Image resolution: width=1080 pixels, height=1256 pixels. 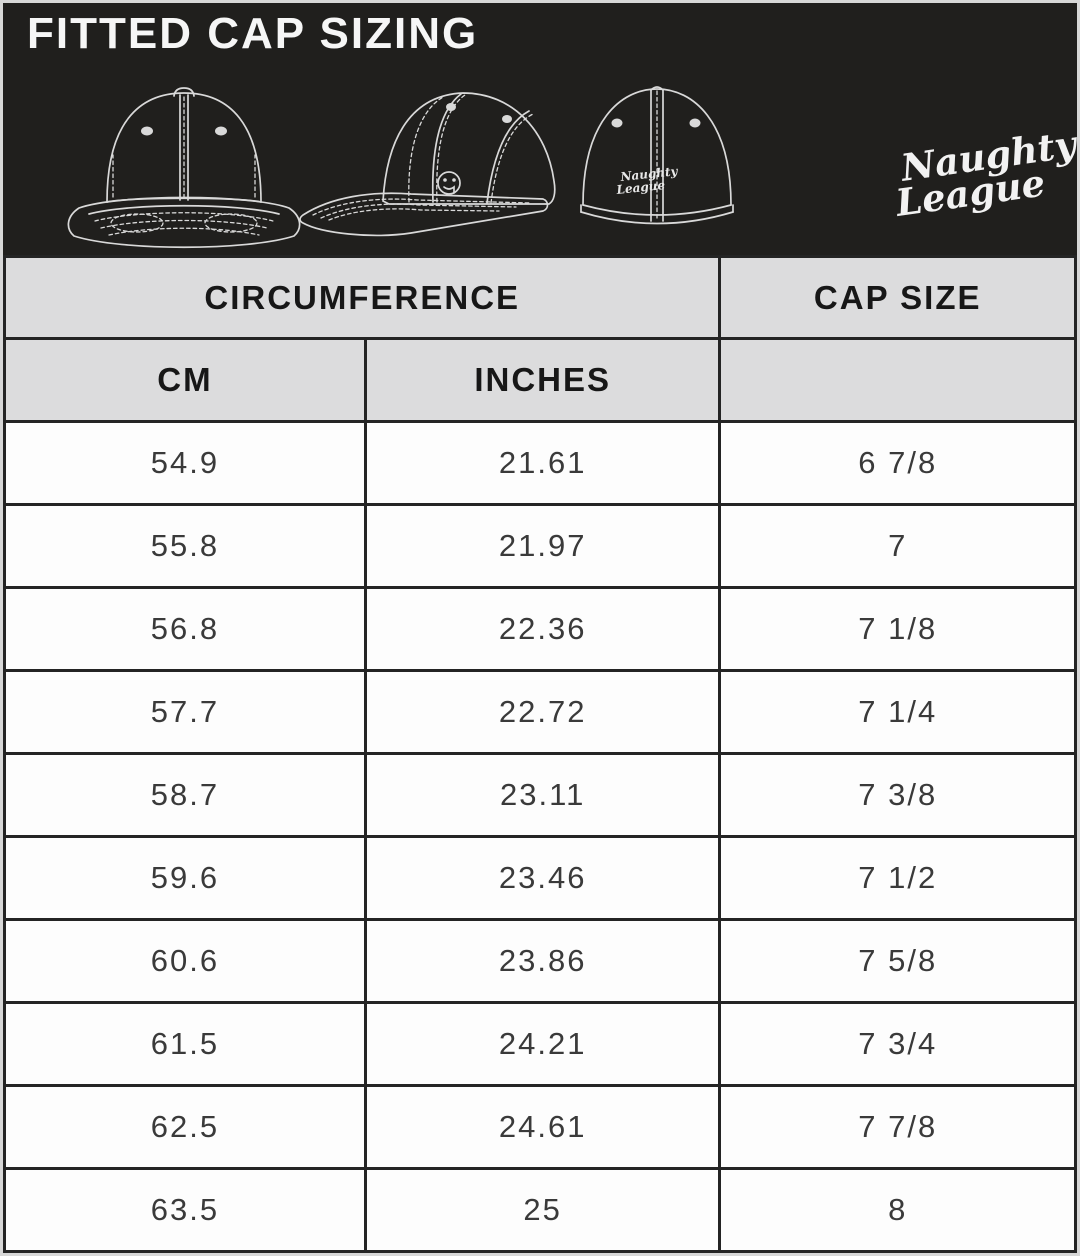 I want to click on circumference-header: CIRCUMFERENCE, so click(x=362, y=297).